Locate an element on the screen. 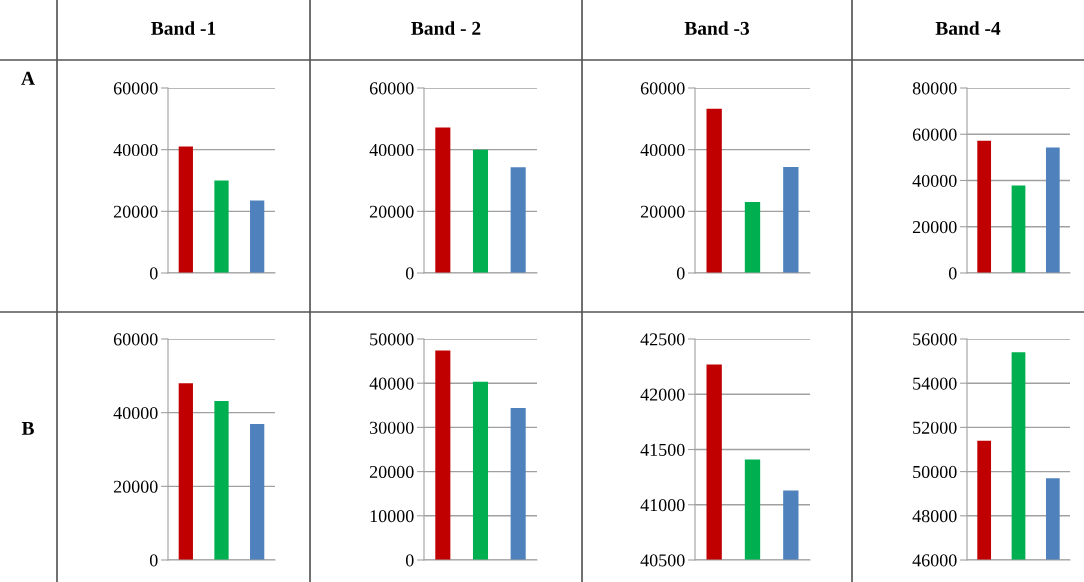  chart-title: Band -4 is located at coordinates (968, 28).